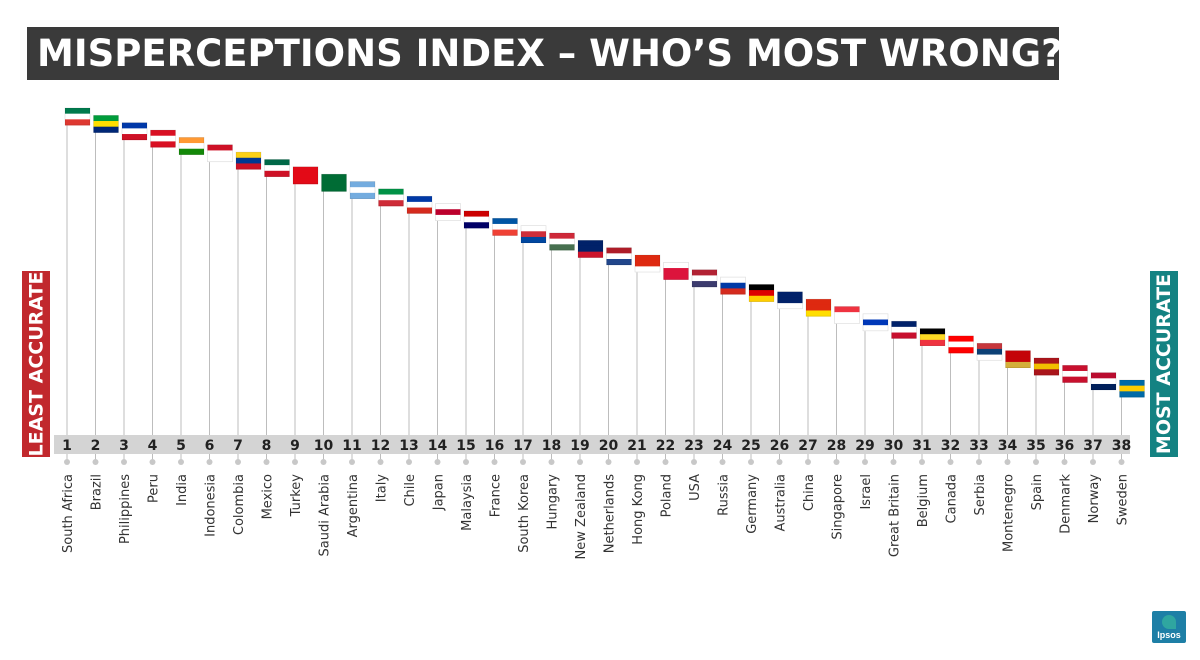  Describe the element at coordinates (866, 492) in the screenshot. I see `country-label: Israel` at that location.